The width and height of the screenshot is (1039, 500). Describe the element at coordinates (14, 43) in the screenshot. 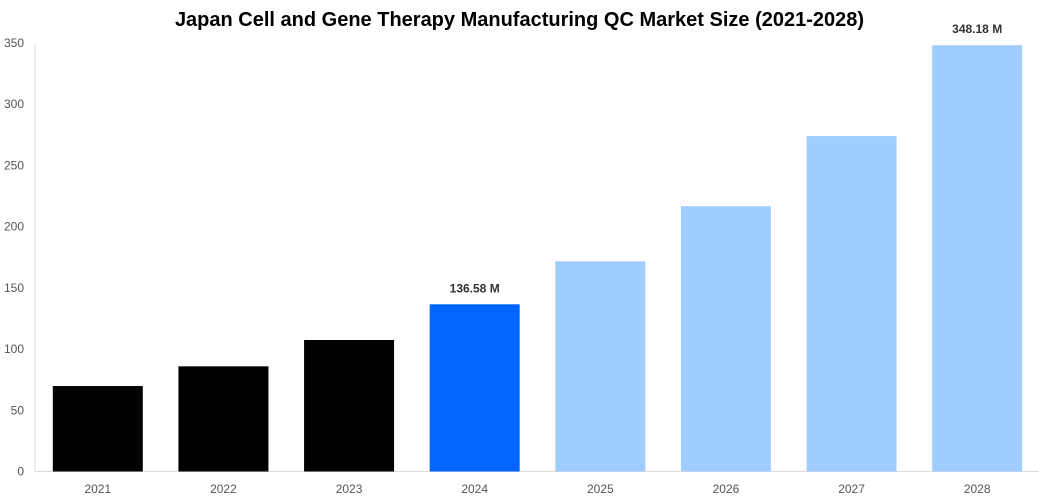

I see `y-tick-label: 350` at that location.